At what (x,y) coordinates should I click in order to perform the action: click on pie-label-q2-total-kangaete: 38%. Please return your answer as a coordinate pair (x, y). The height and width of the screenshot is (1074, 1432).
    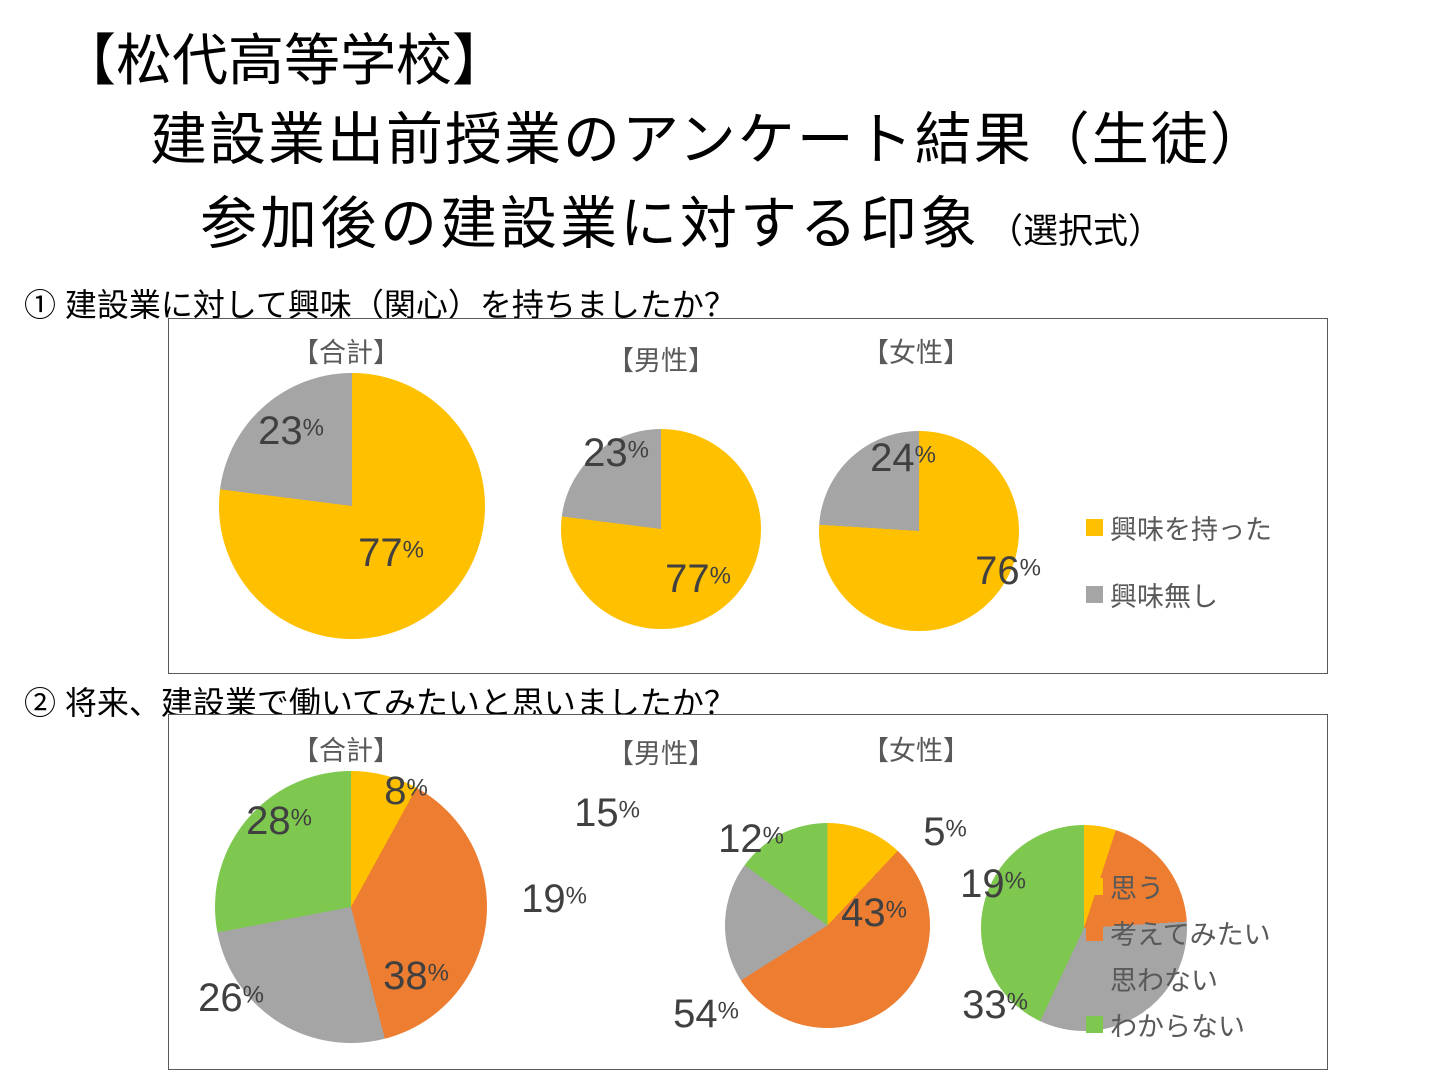
    Looking at the image, I should click on (416, 976).